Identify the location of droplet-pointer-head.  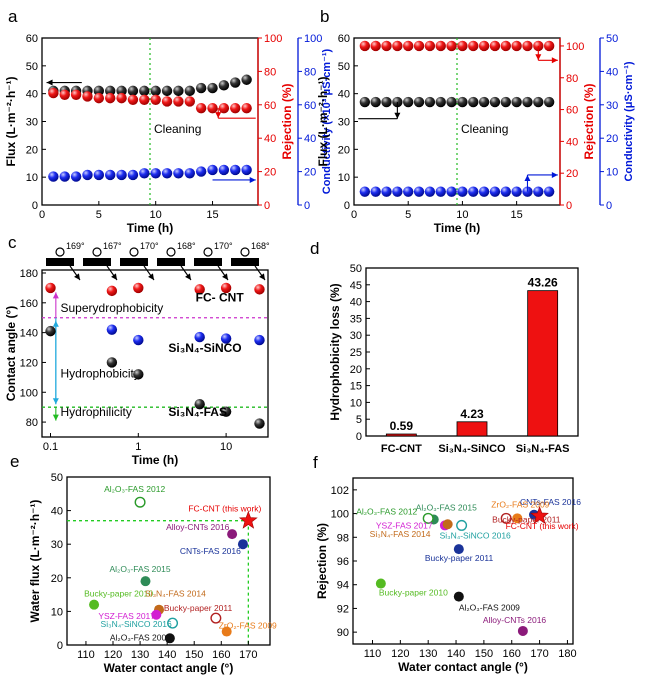
(114, 276).